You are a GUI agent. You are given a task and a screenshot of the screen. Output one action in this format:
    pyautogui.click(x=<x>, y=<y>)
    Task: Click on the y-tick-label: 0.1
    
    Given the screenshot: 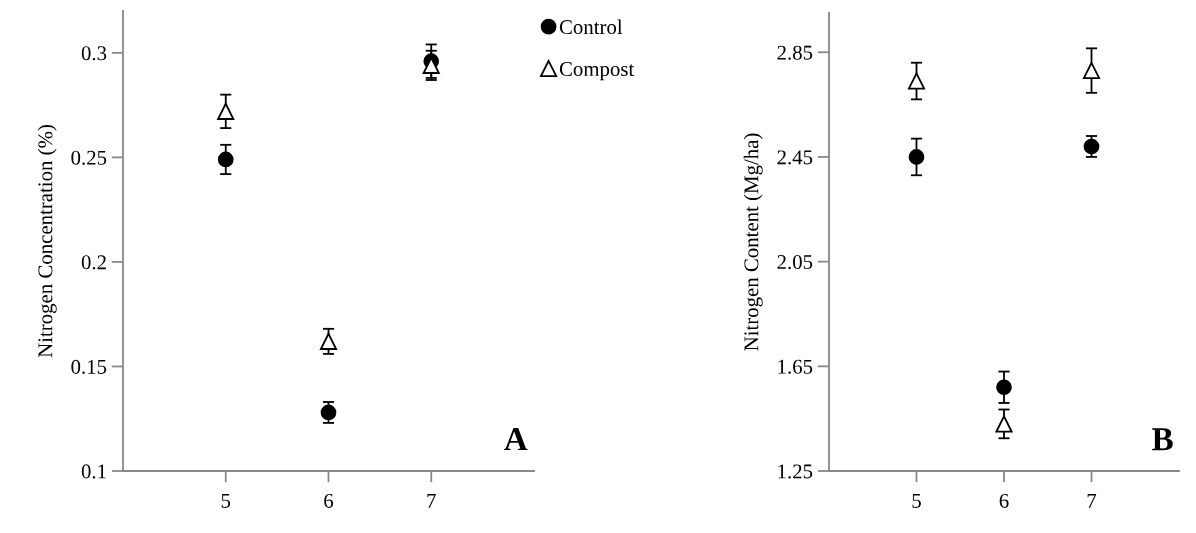 What is the action you would take?
    pyautogui.click(x=93, y=471)
    